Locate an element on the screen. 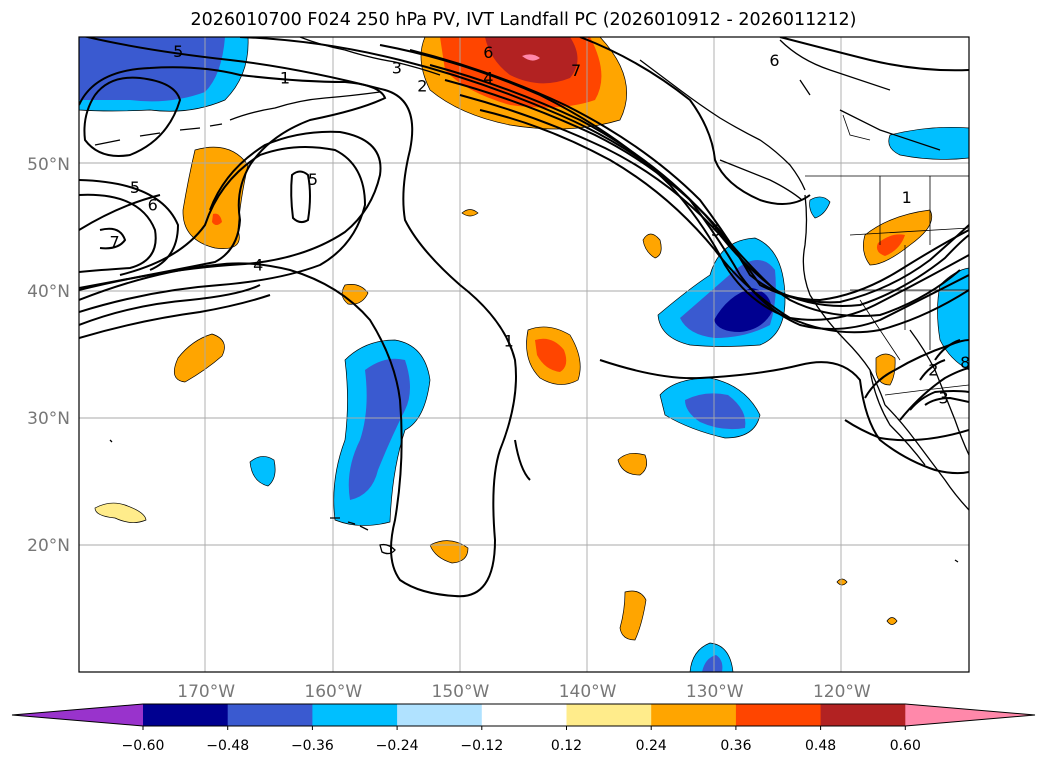 The height and width of the screenshot is (765, 1047). coast-alaska-pan is located at coordinates (722, 125).